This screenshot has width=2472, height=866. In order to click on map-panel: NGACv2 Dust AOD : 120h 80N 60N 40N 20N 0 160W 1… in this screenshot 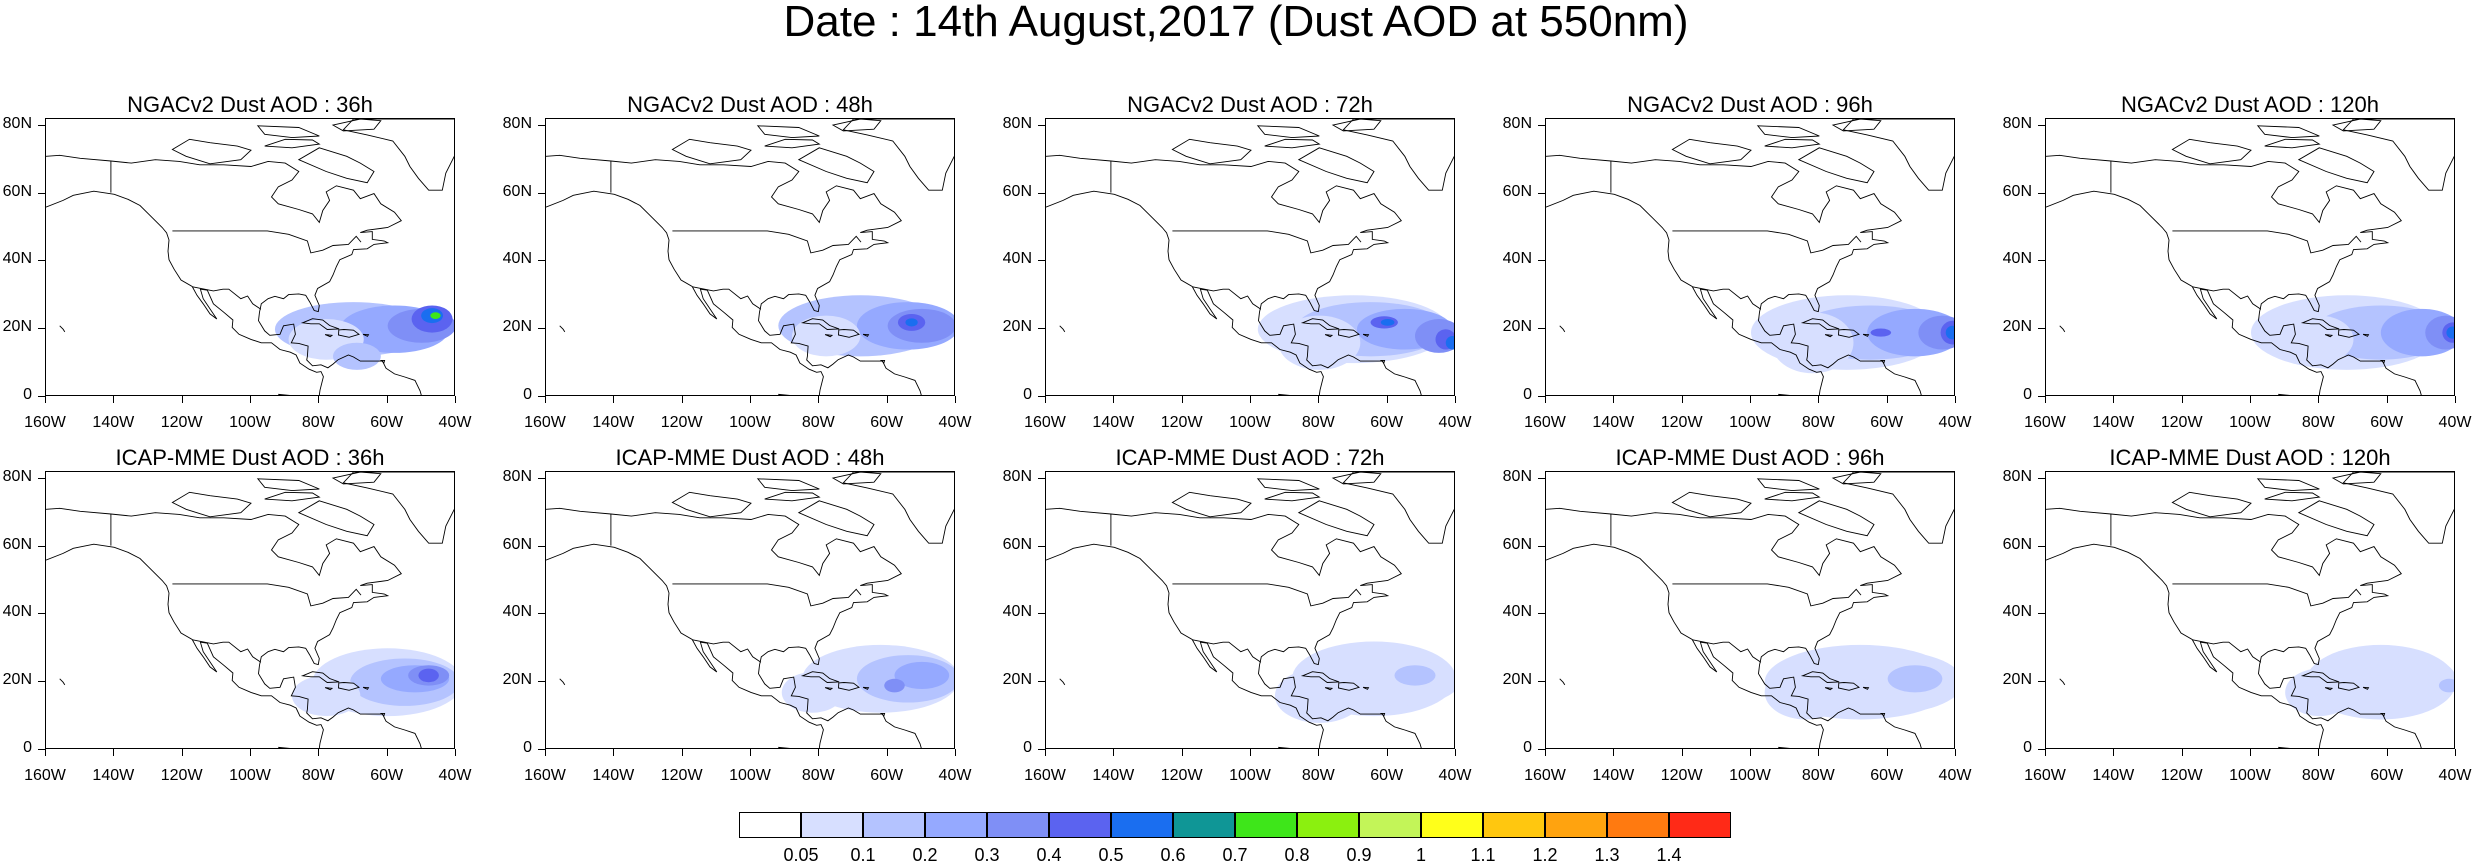, I will do `click(2236, 220)`.